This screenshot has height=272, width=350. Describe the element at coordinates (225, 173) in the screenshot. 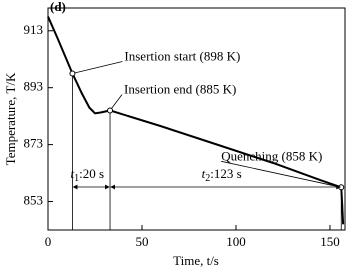

I see `interval-text: :123 s` at that location.